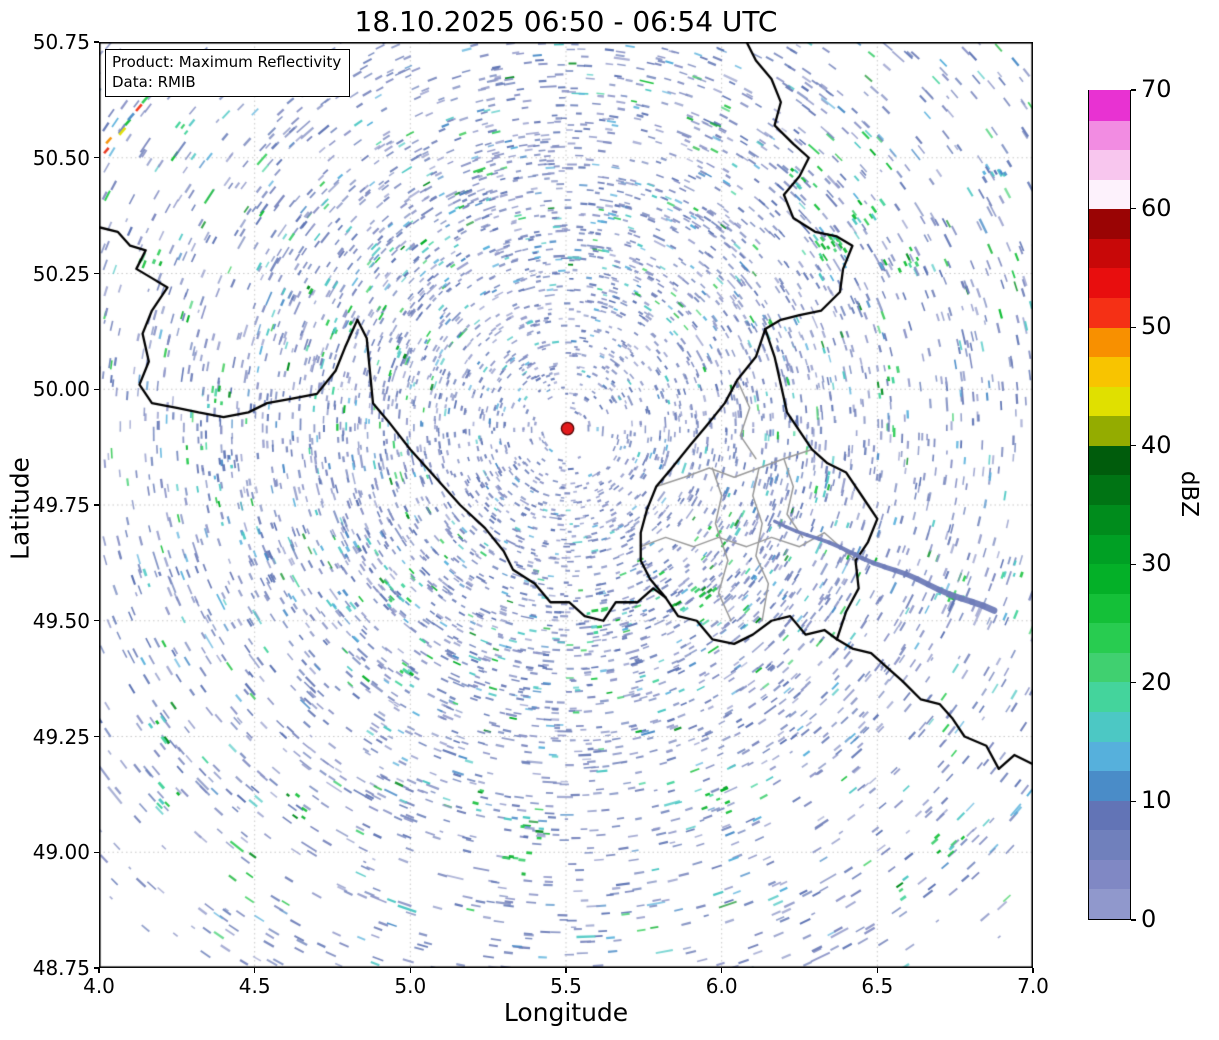  Describe the element at coordinates (99, 986) in the screenshot. I see `x-tick-label: 4.0` at that location.